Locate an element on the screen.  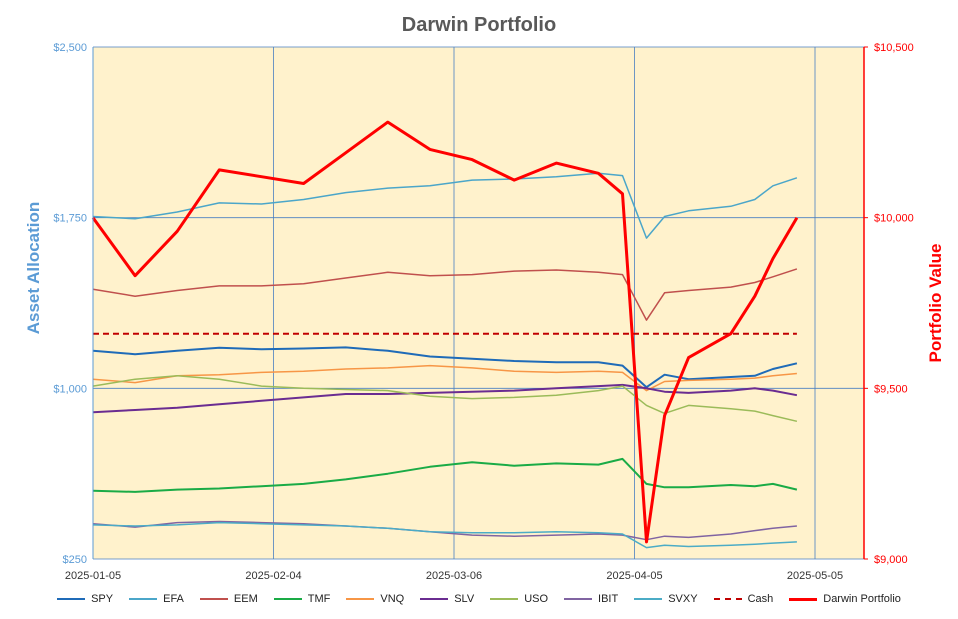
legend-label: SLV is located at coordinates (464, 599).